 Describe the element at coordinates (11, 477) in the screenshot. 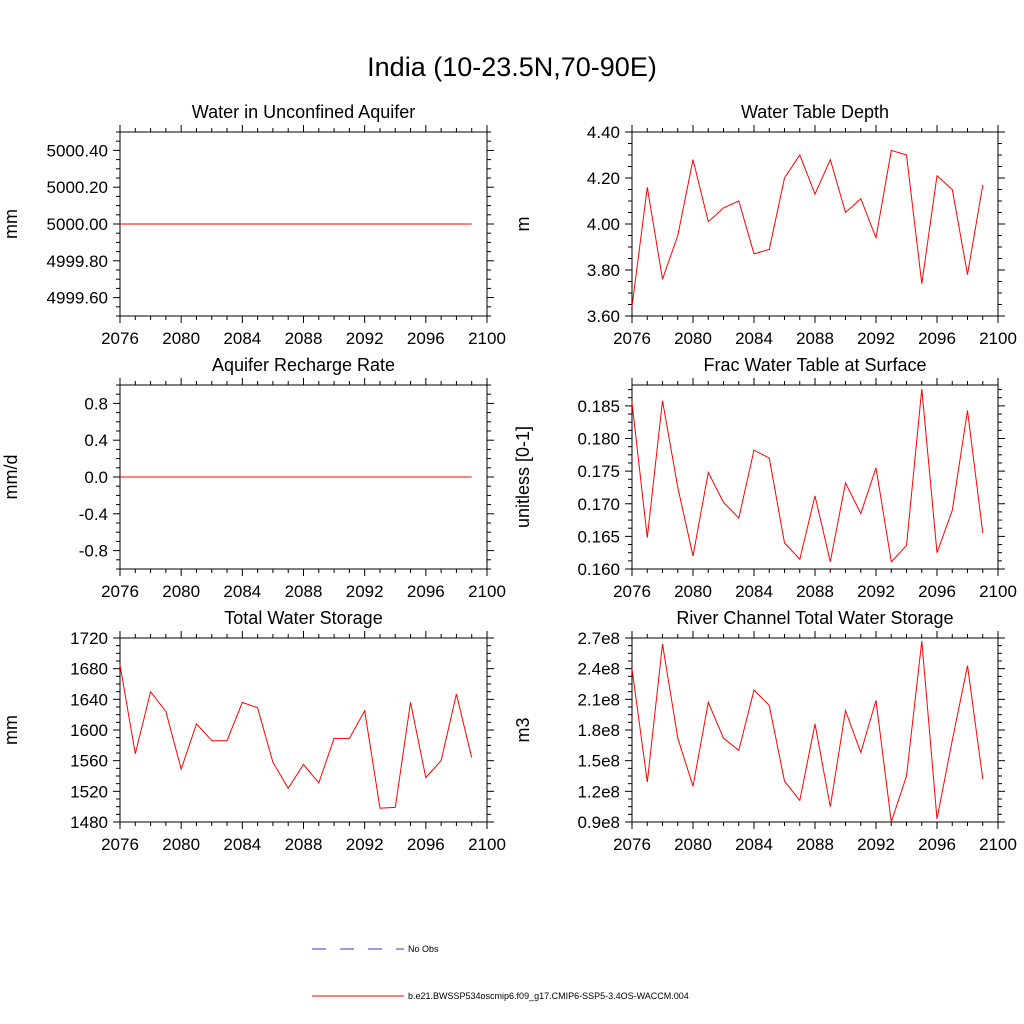

I see `y-axis-label: mm/d` at that location.